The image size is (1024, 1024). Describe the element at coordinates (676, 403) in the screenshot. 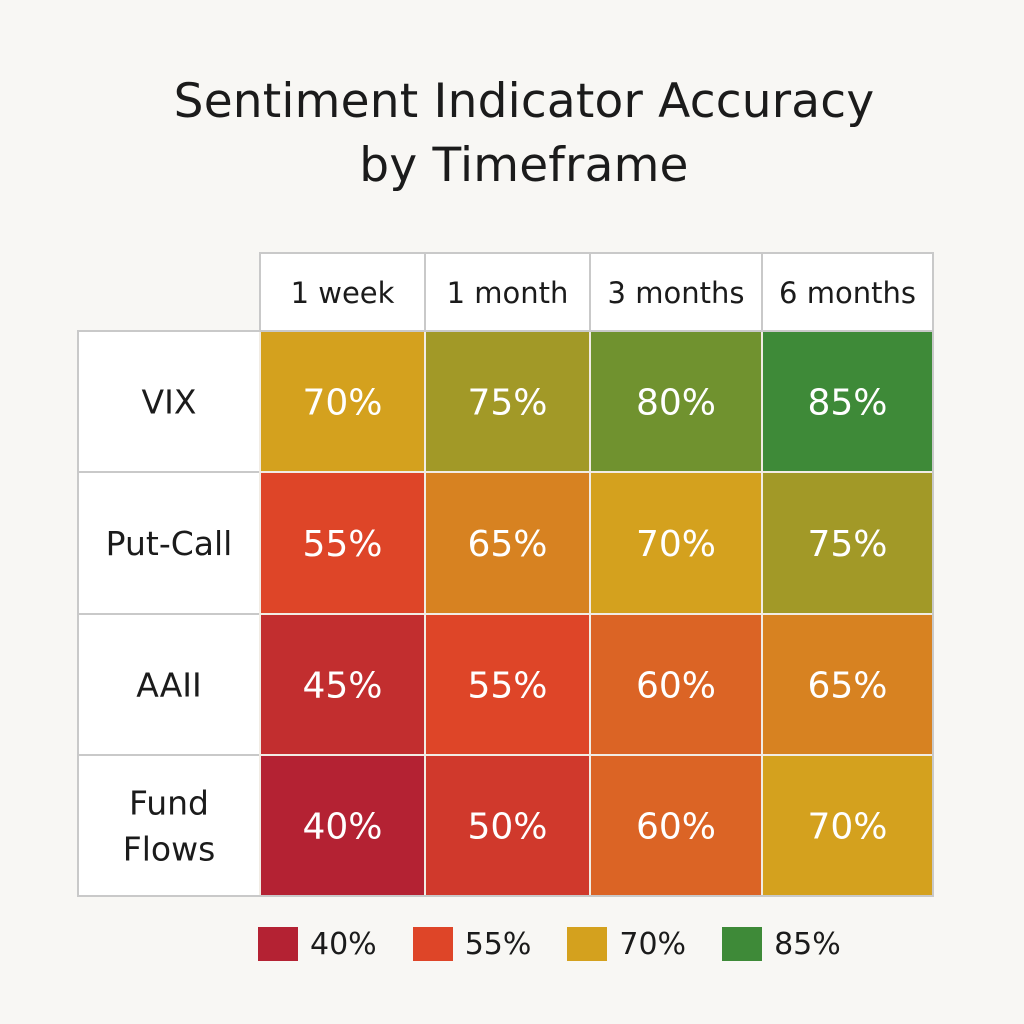

I see `heatmap-cell-value: 80%` at that location.